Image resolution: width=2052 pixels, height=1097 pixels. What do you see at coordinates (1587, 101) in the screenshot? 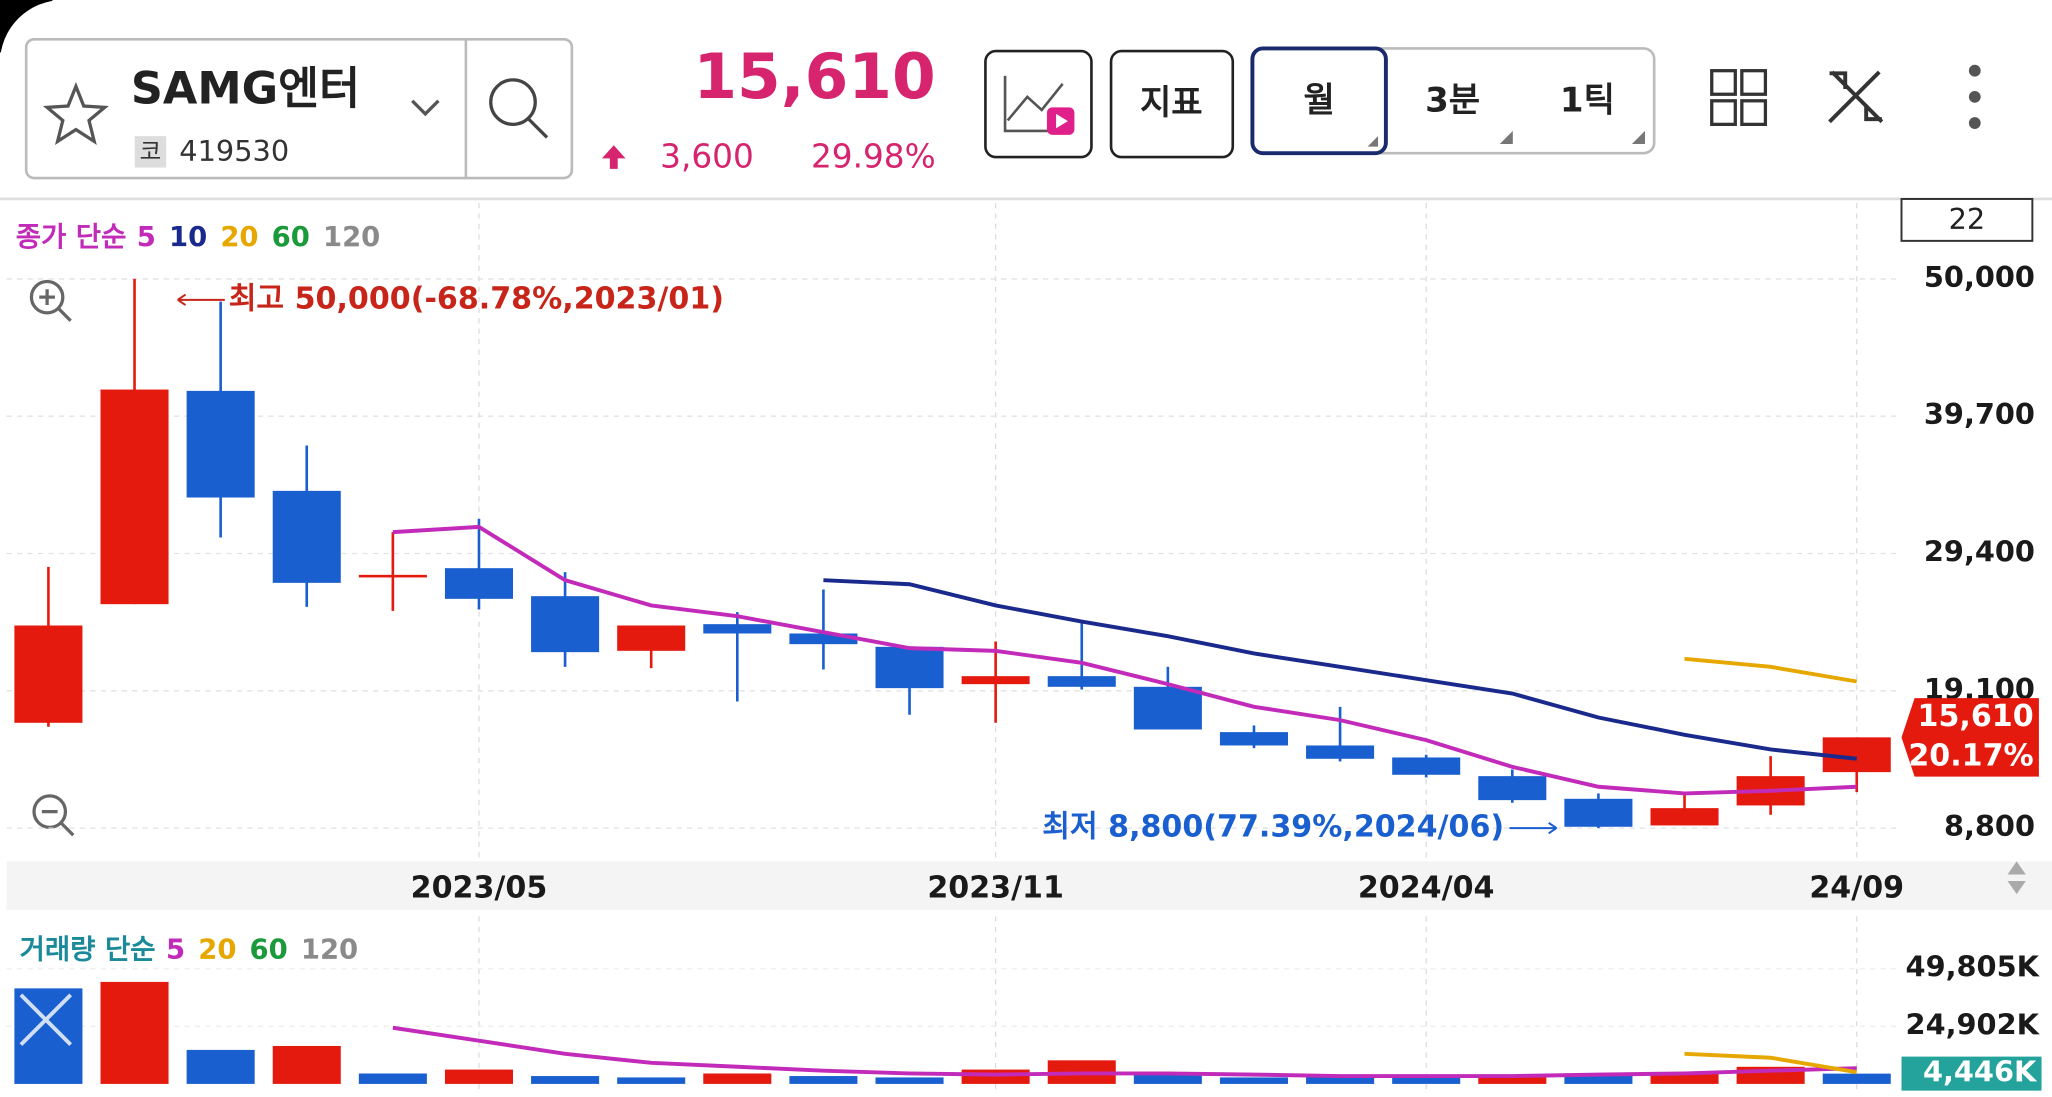
I see `period-label: 1틱` at bounding box center [1587, 101].